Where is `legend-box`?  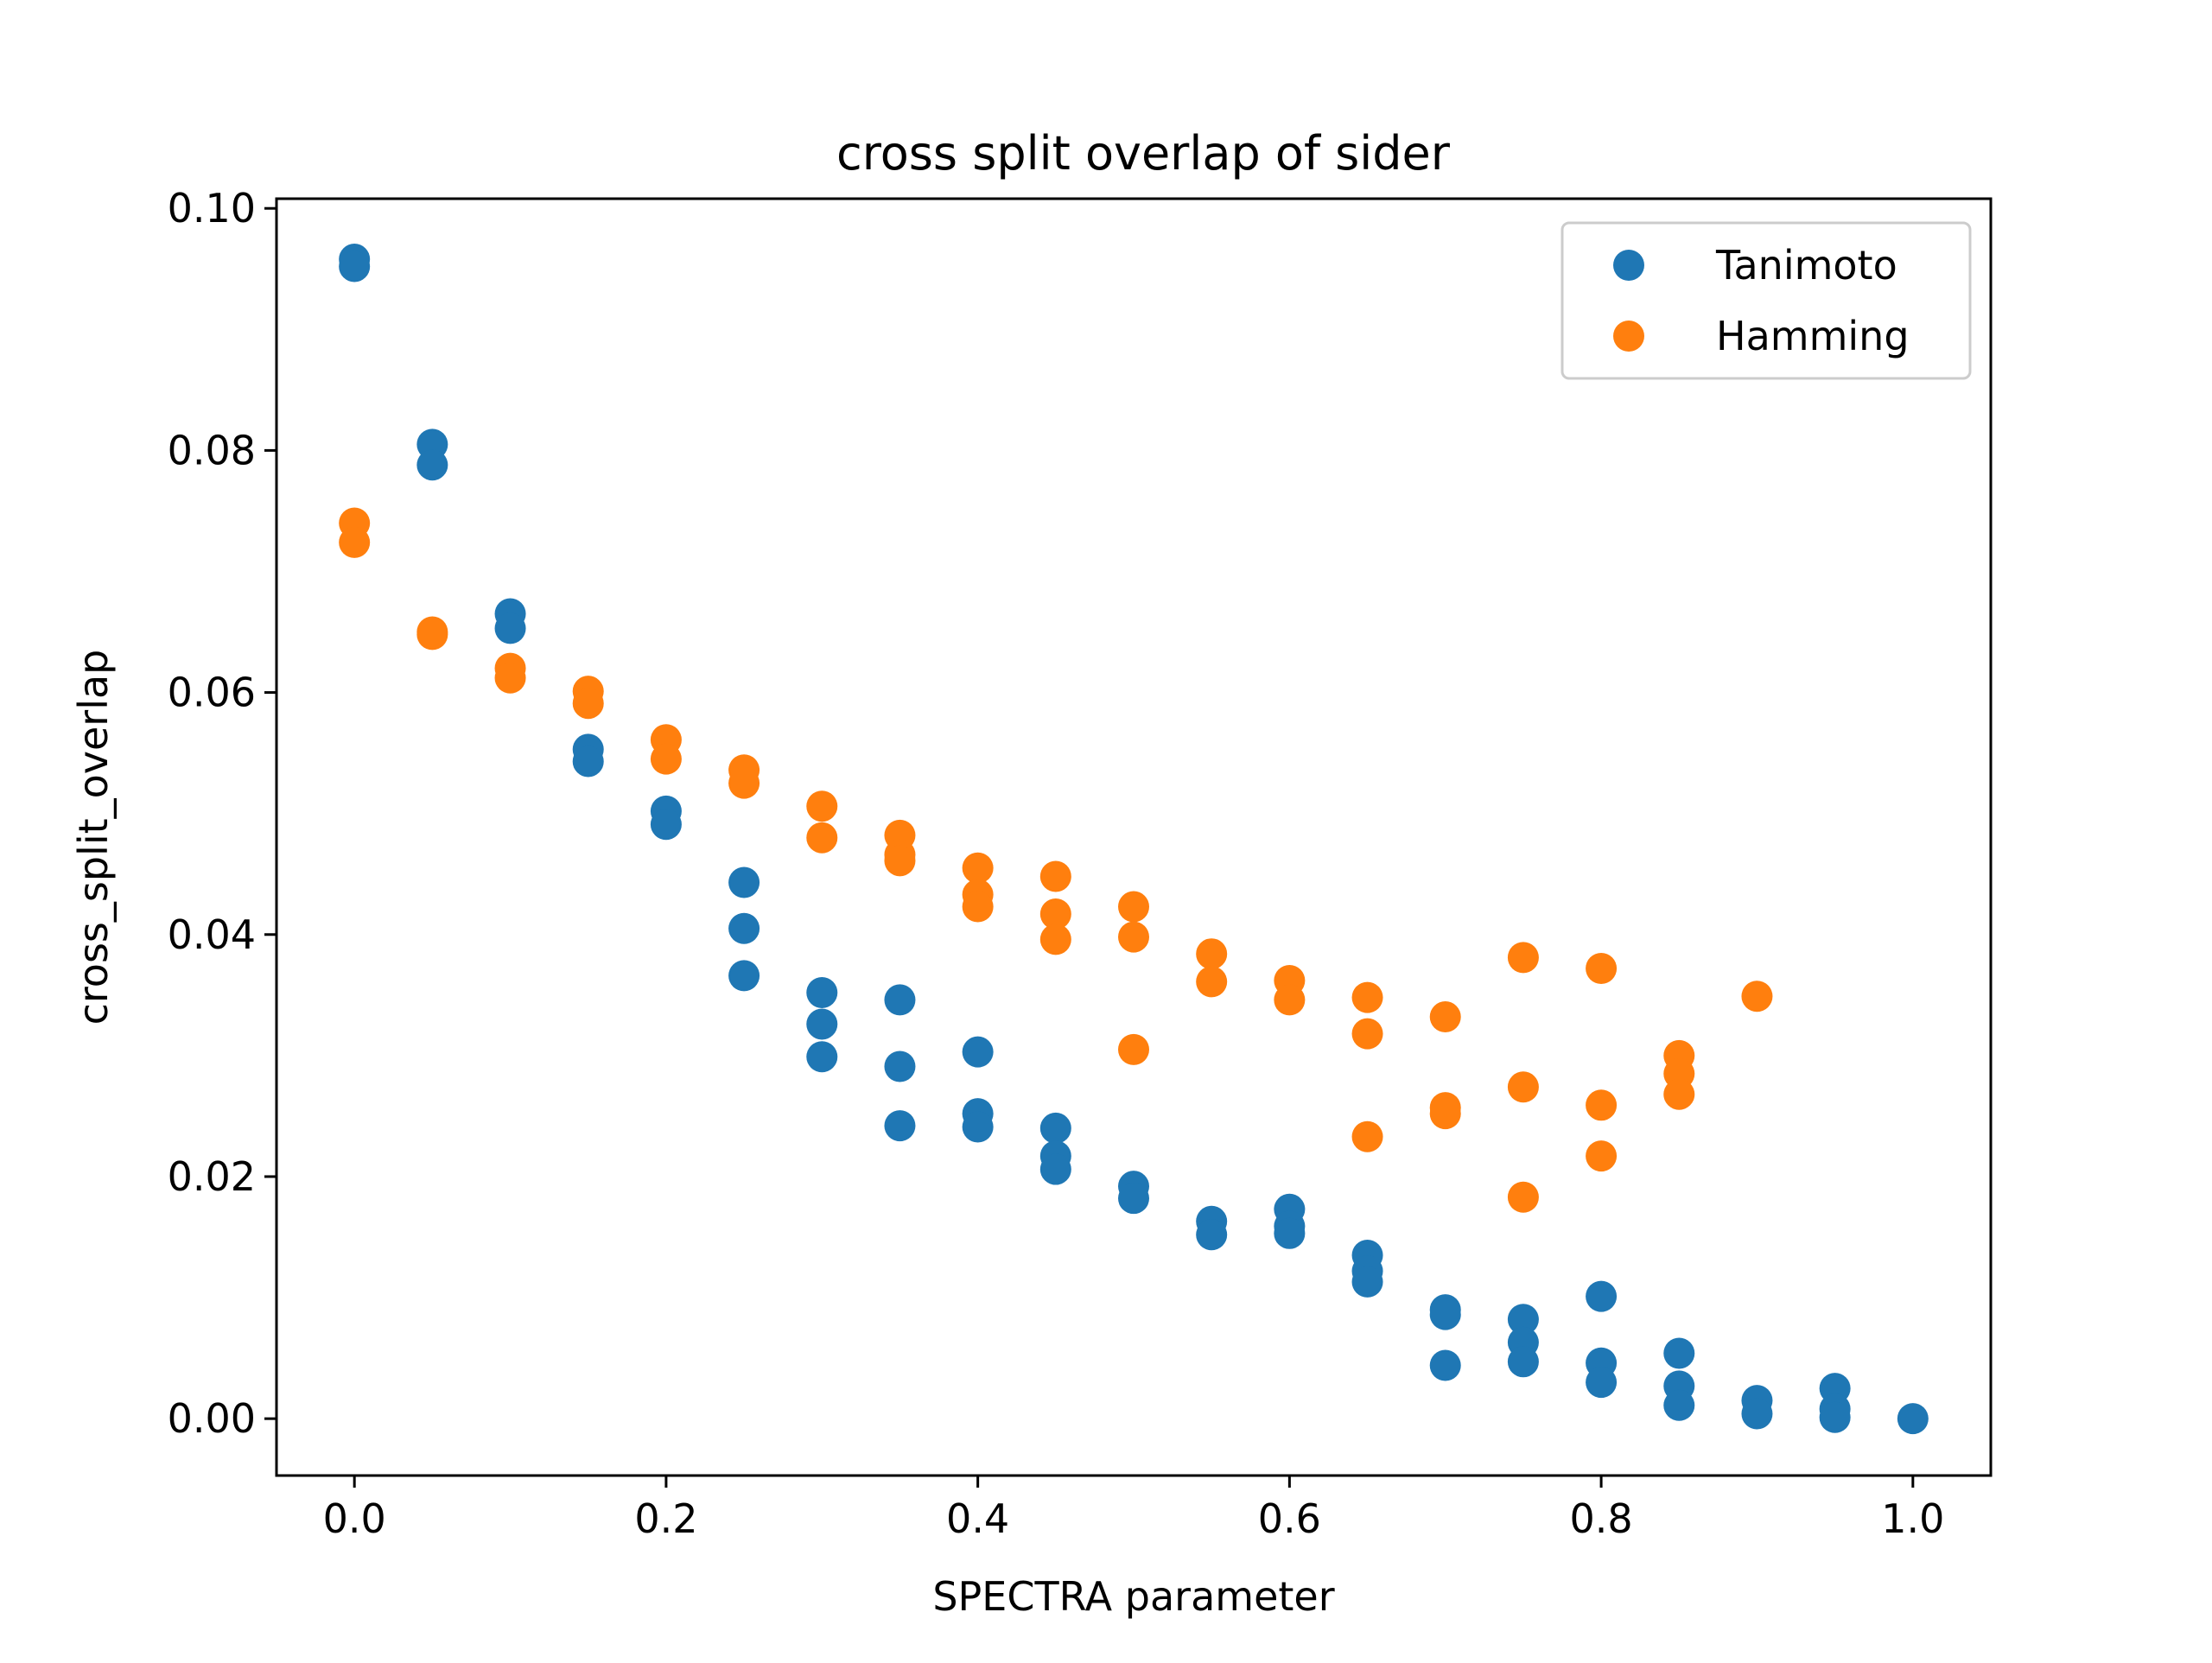 legend-box is located at coordinates (1766, 300).